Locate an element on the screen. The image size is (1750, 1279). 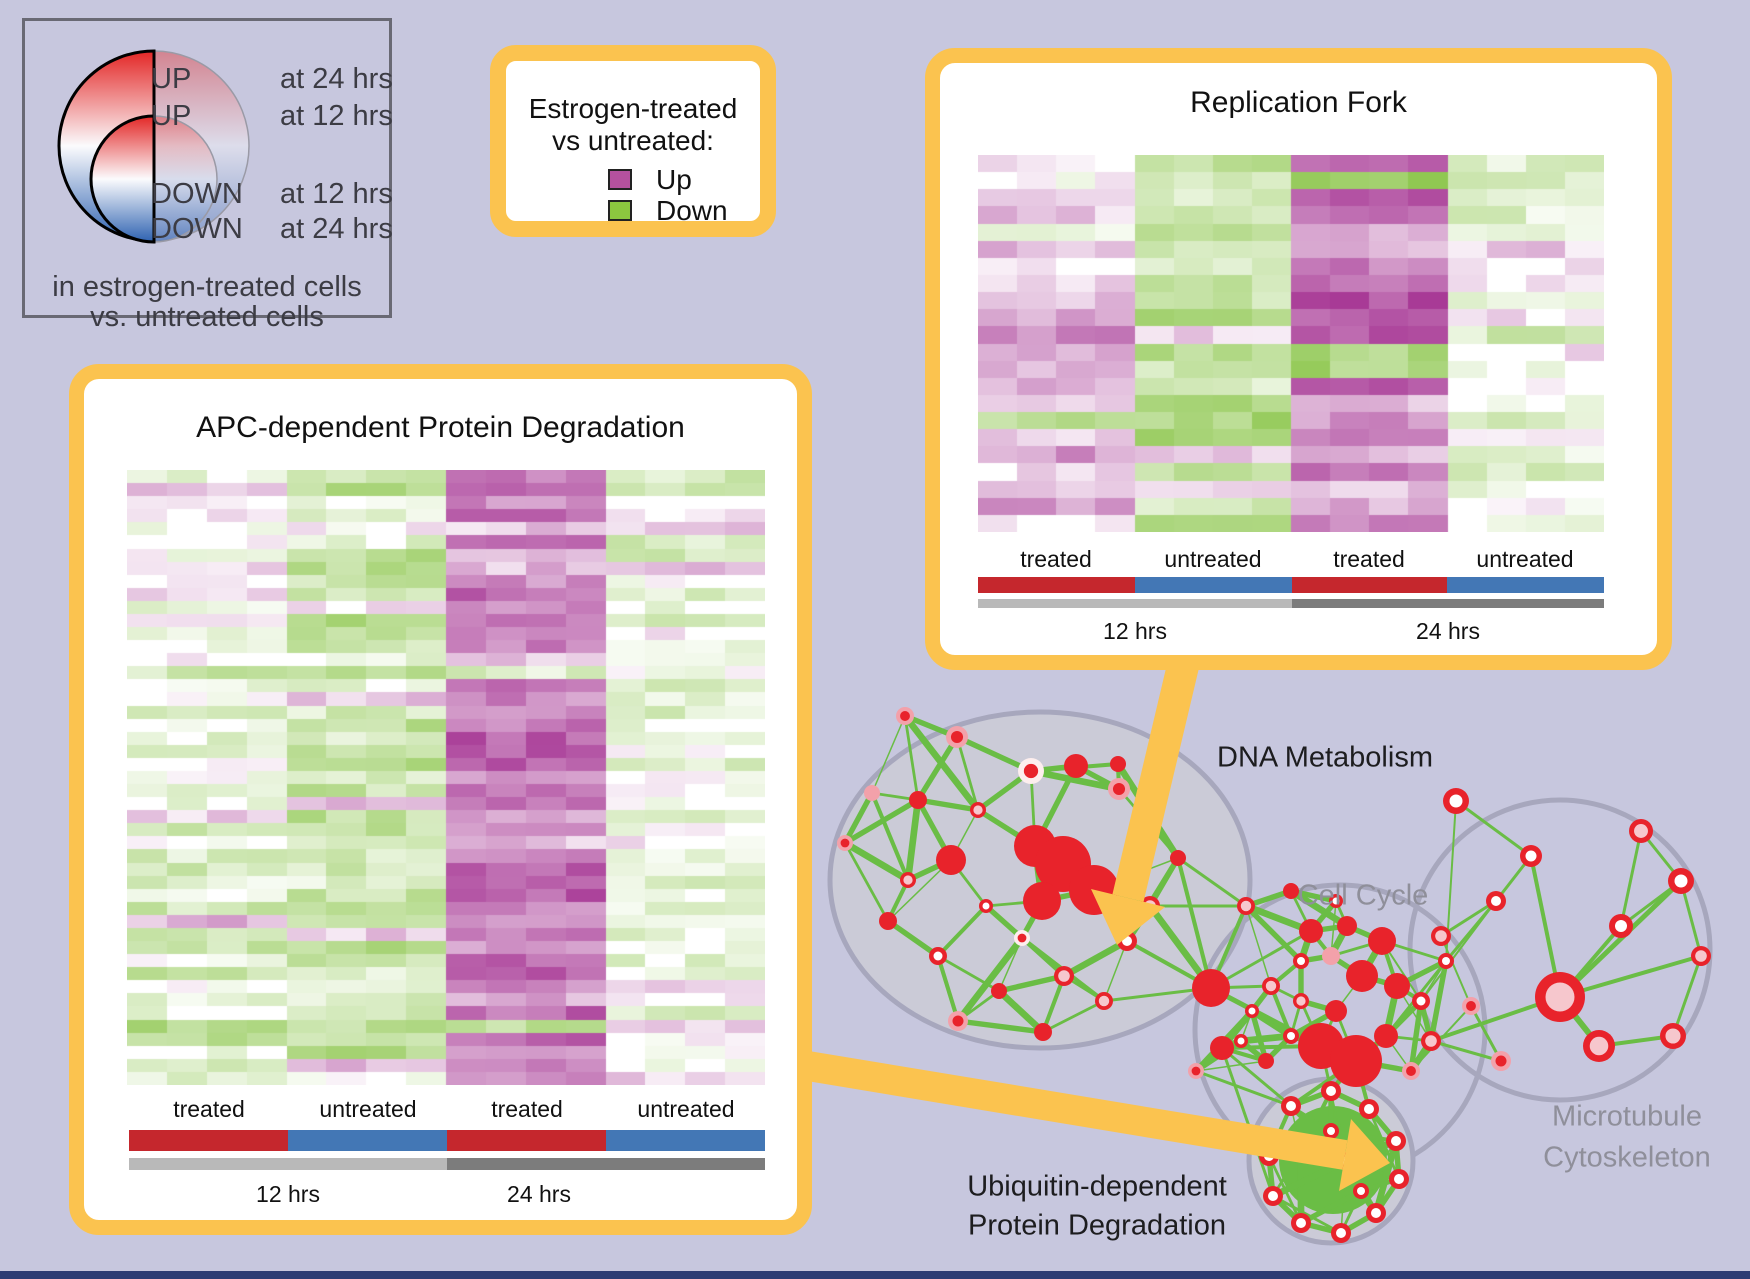
apc-group-label-1: treated is located at coordinates (209, 1109).